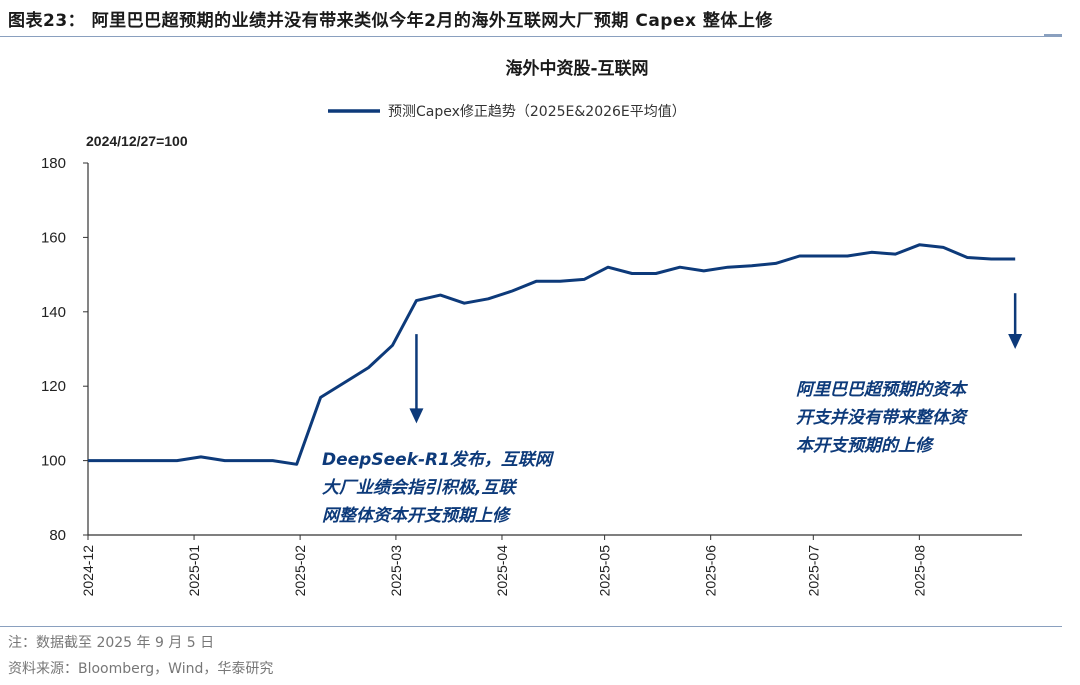  Describe the element at coordinates (919, 571) in the screenshot. I see `x-tick-label: 2025-08` at that location.